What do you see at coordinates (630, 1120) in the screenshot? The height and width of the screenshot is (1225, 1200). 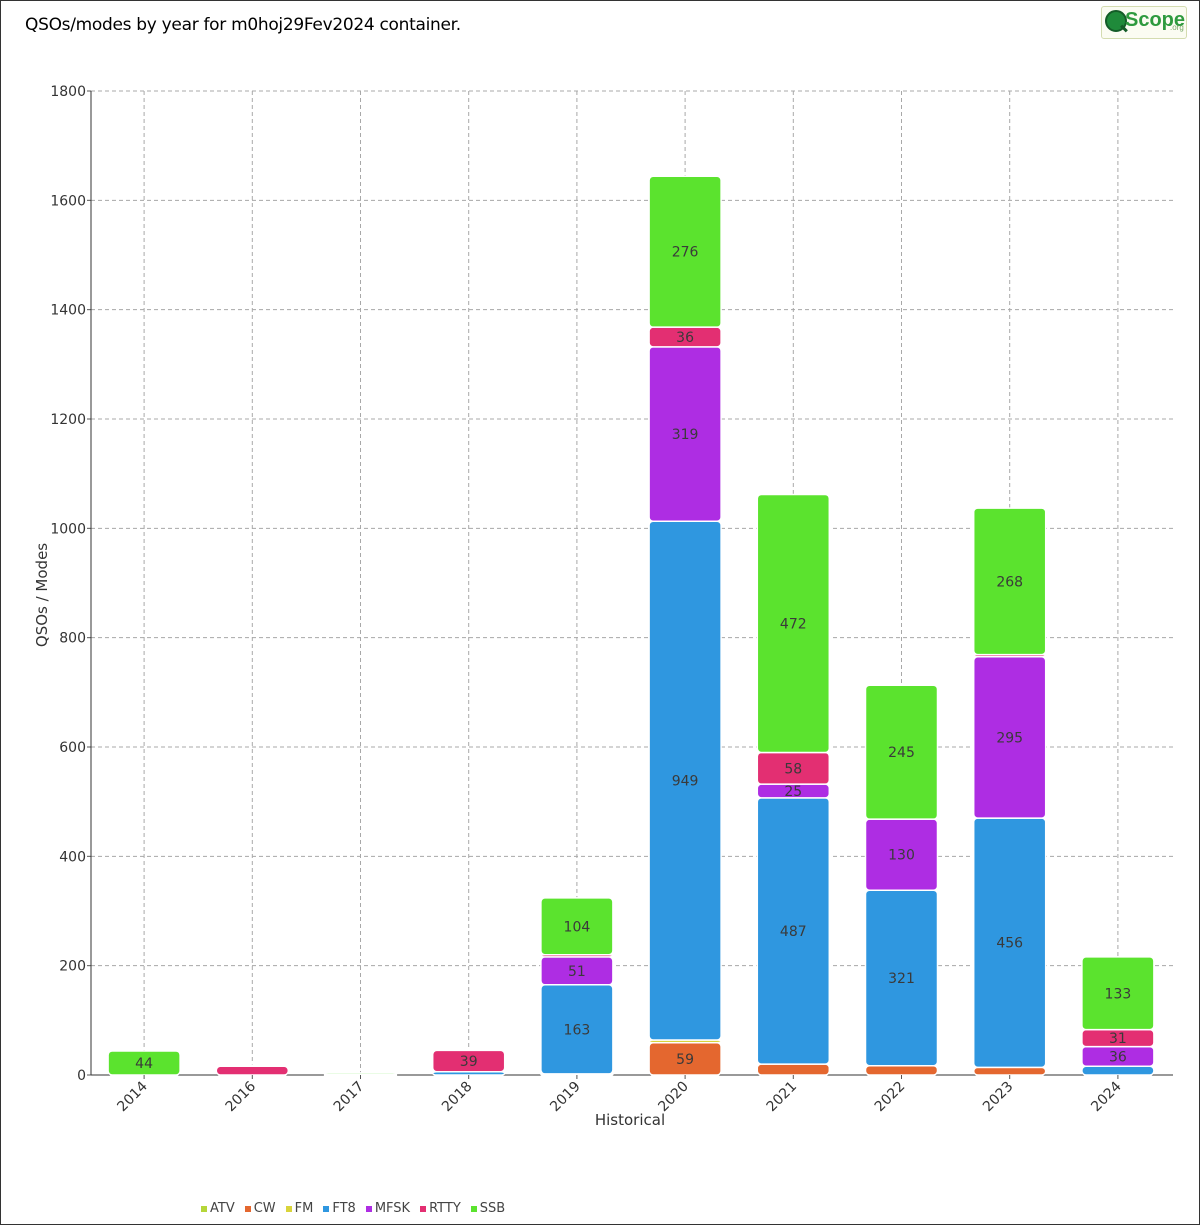 I see `x-axis-label: Historical` at bounding box center [630, 1120].